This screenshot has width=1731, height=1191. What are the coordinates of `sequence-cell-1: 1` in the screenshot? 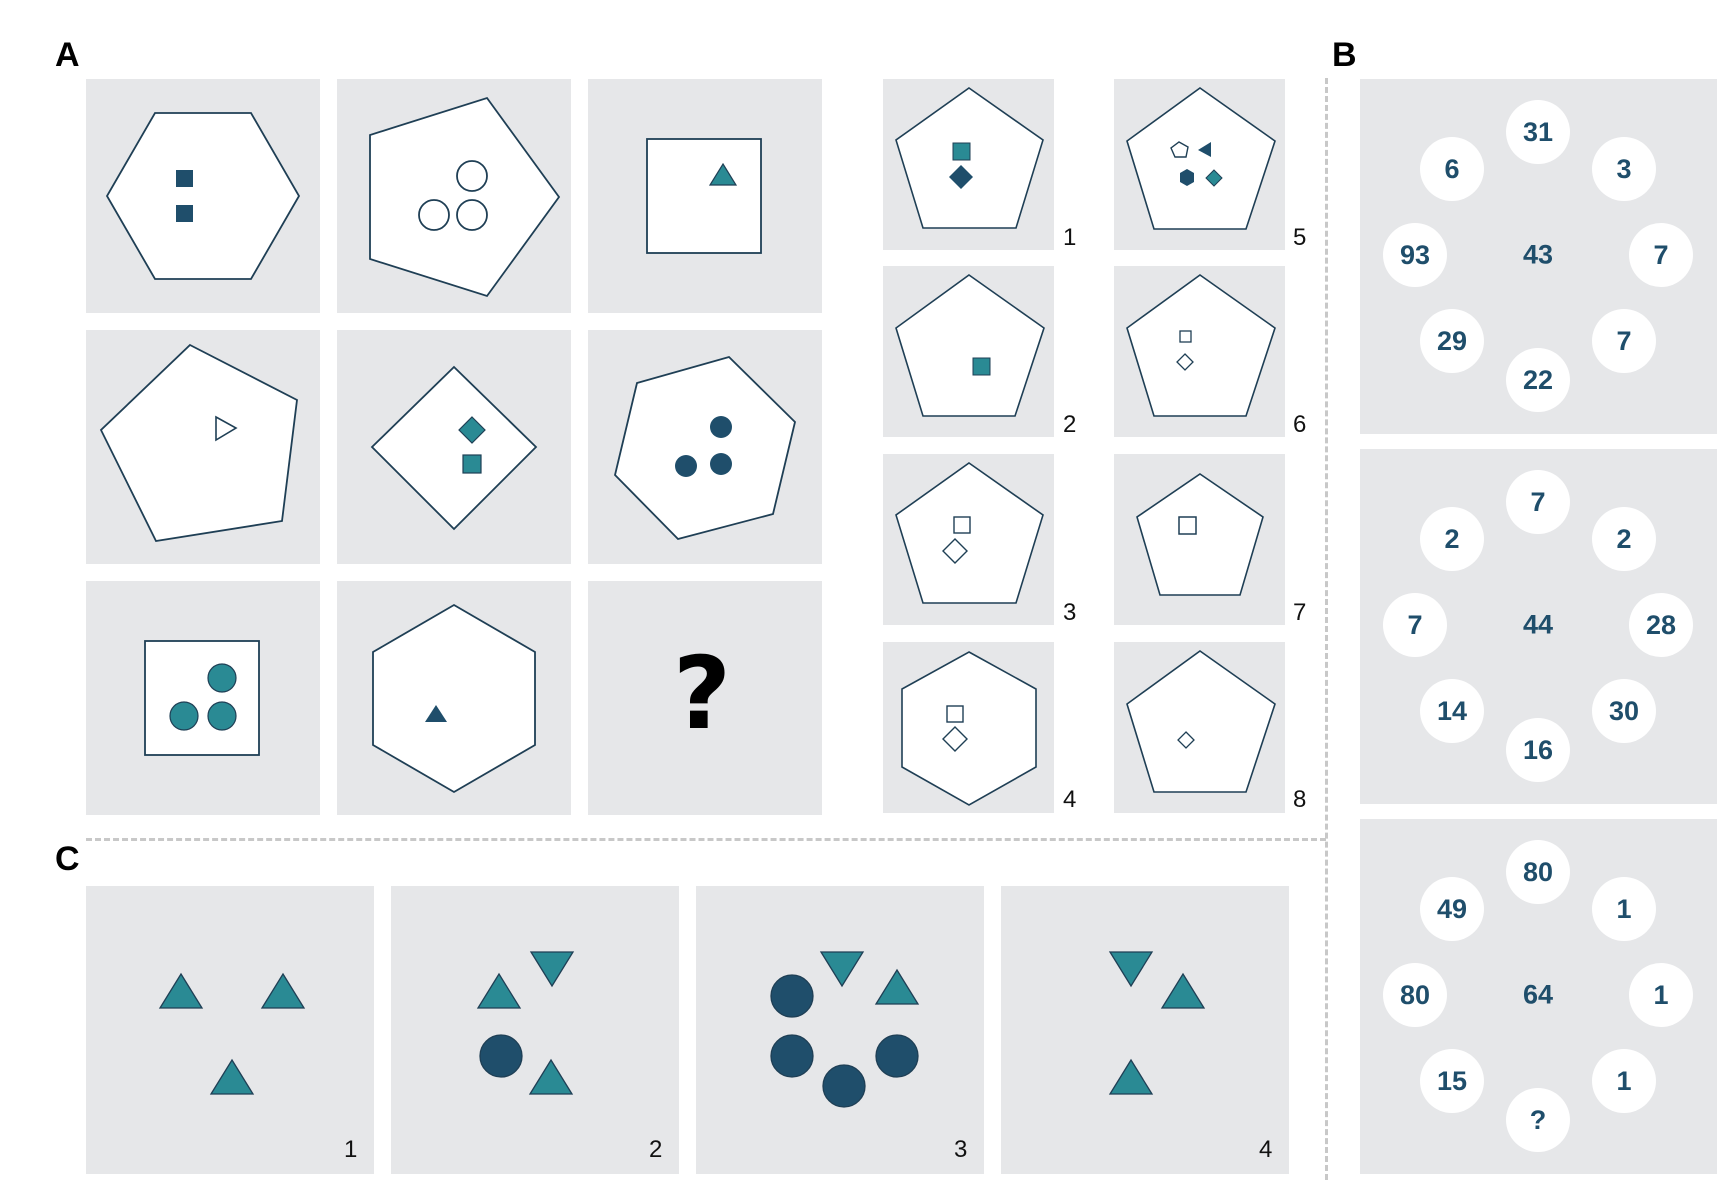 It's located at (230, 1030).